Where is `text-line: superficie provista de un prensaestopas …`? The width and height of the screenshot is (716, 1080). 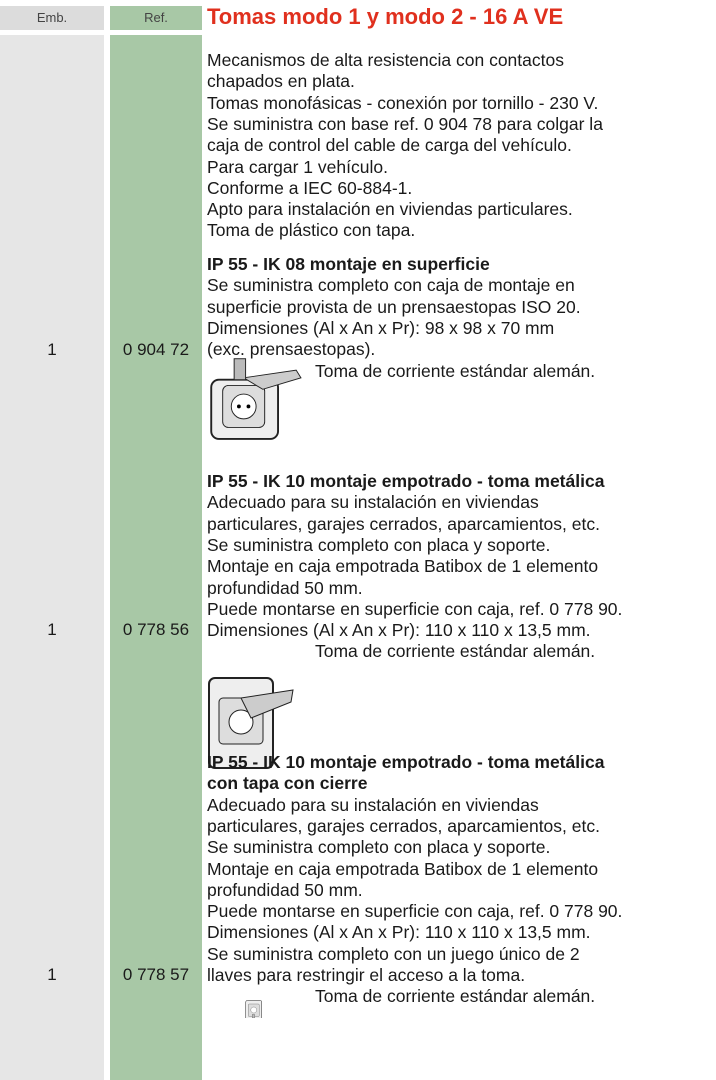
text-line: superficie provista de un prensaestopas … is located at coordinates (394, 306).